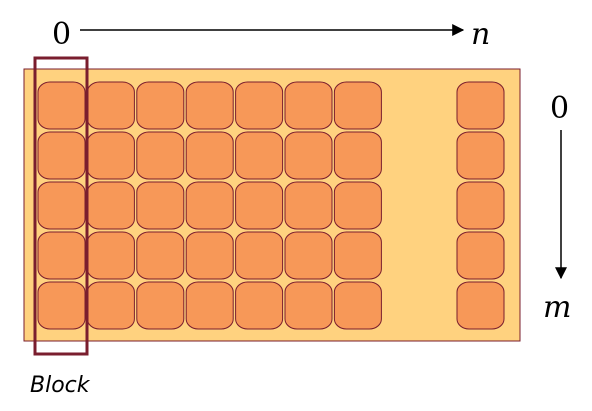  Describe the element at coordinates (559, 108) in the screenshot. I see `y-axis-start-label: 0` at that location.